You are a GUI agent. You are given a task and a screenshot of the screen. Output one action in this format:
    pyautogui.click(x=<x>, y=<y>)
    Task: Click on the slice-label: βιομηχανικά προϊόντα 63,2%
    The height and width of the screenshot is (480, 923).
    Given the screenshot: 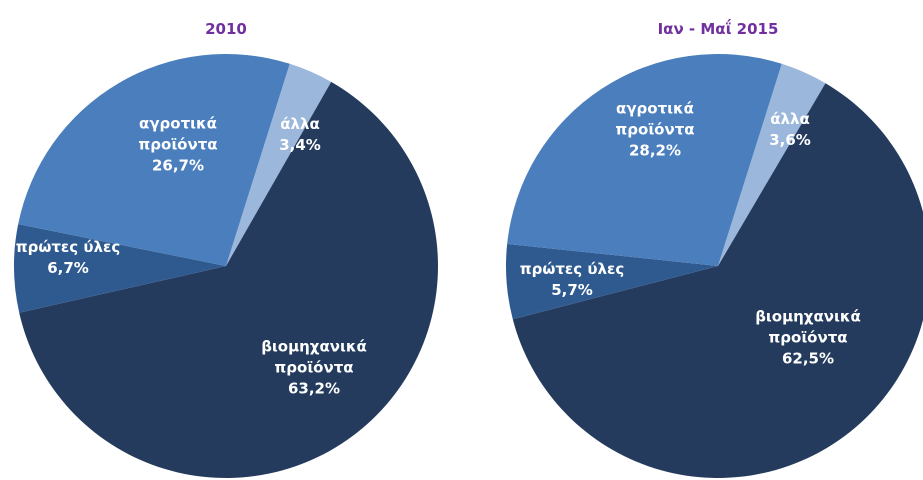 What is the action you would take?
    pyautogui.click(x=314, y=368)
    